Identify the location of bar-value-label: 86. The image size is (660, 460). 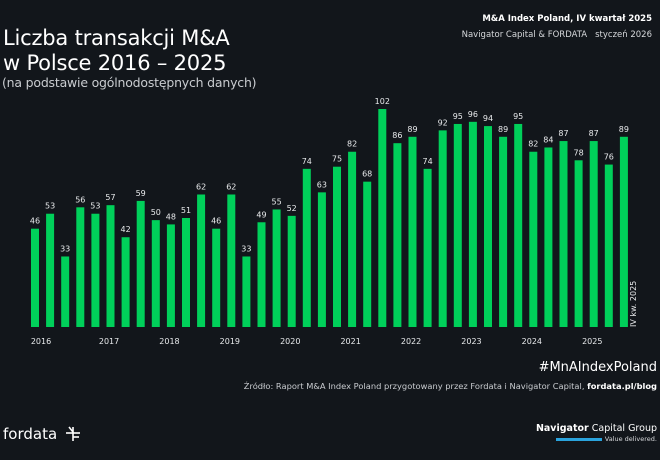
(397, 135).